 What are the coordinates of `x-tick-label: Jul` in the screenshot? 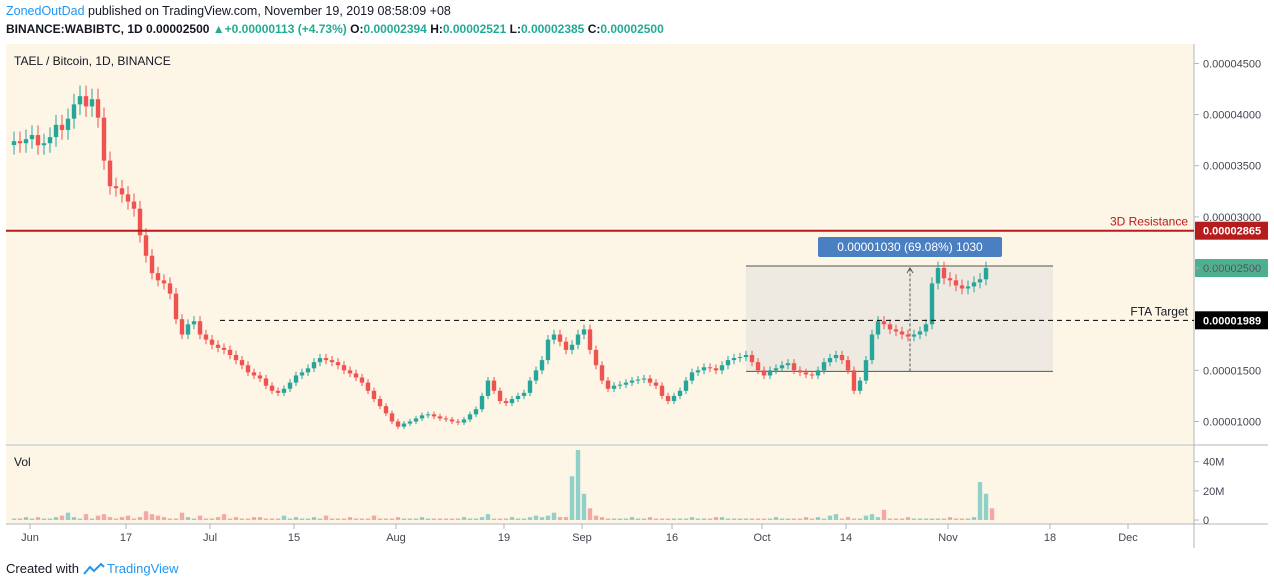 It's located at (210, 538).